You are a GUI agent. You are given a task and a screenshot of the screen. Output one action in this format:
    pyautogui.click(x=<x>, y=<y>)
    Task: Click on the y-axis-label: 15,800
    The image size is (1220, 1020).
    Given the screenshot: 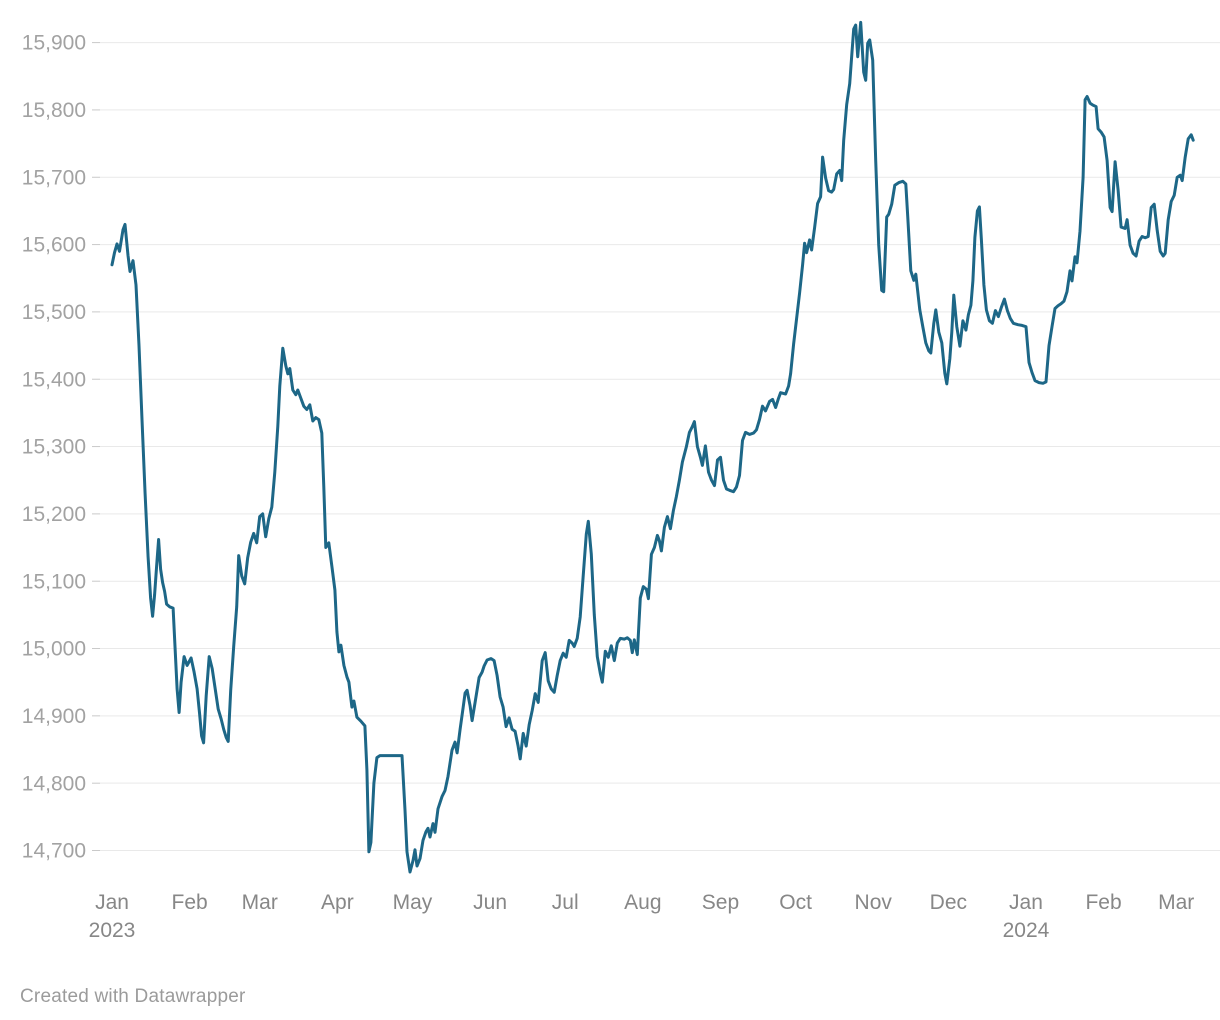 What is the action you would take?
    pyautogui.click(x=54, y=110)
    